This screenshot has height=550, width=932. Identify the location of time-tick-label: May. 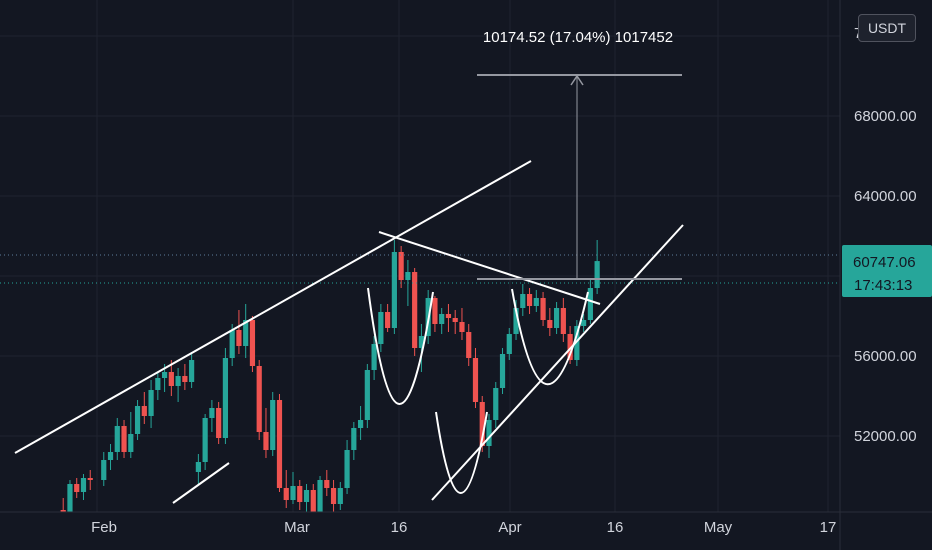
(718, 527).